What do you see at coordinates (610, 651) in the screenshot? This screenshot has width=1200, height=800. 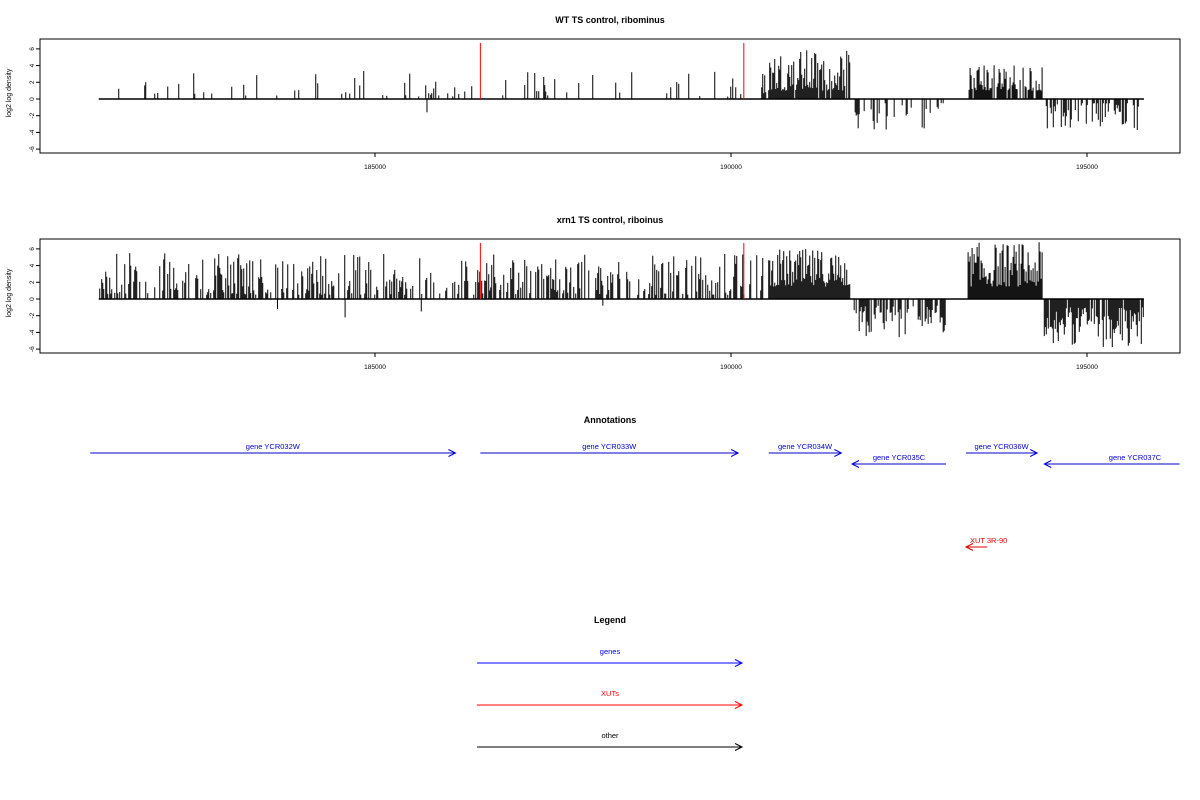 I see `legend-label: genes` at bounding box center [610, 651].